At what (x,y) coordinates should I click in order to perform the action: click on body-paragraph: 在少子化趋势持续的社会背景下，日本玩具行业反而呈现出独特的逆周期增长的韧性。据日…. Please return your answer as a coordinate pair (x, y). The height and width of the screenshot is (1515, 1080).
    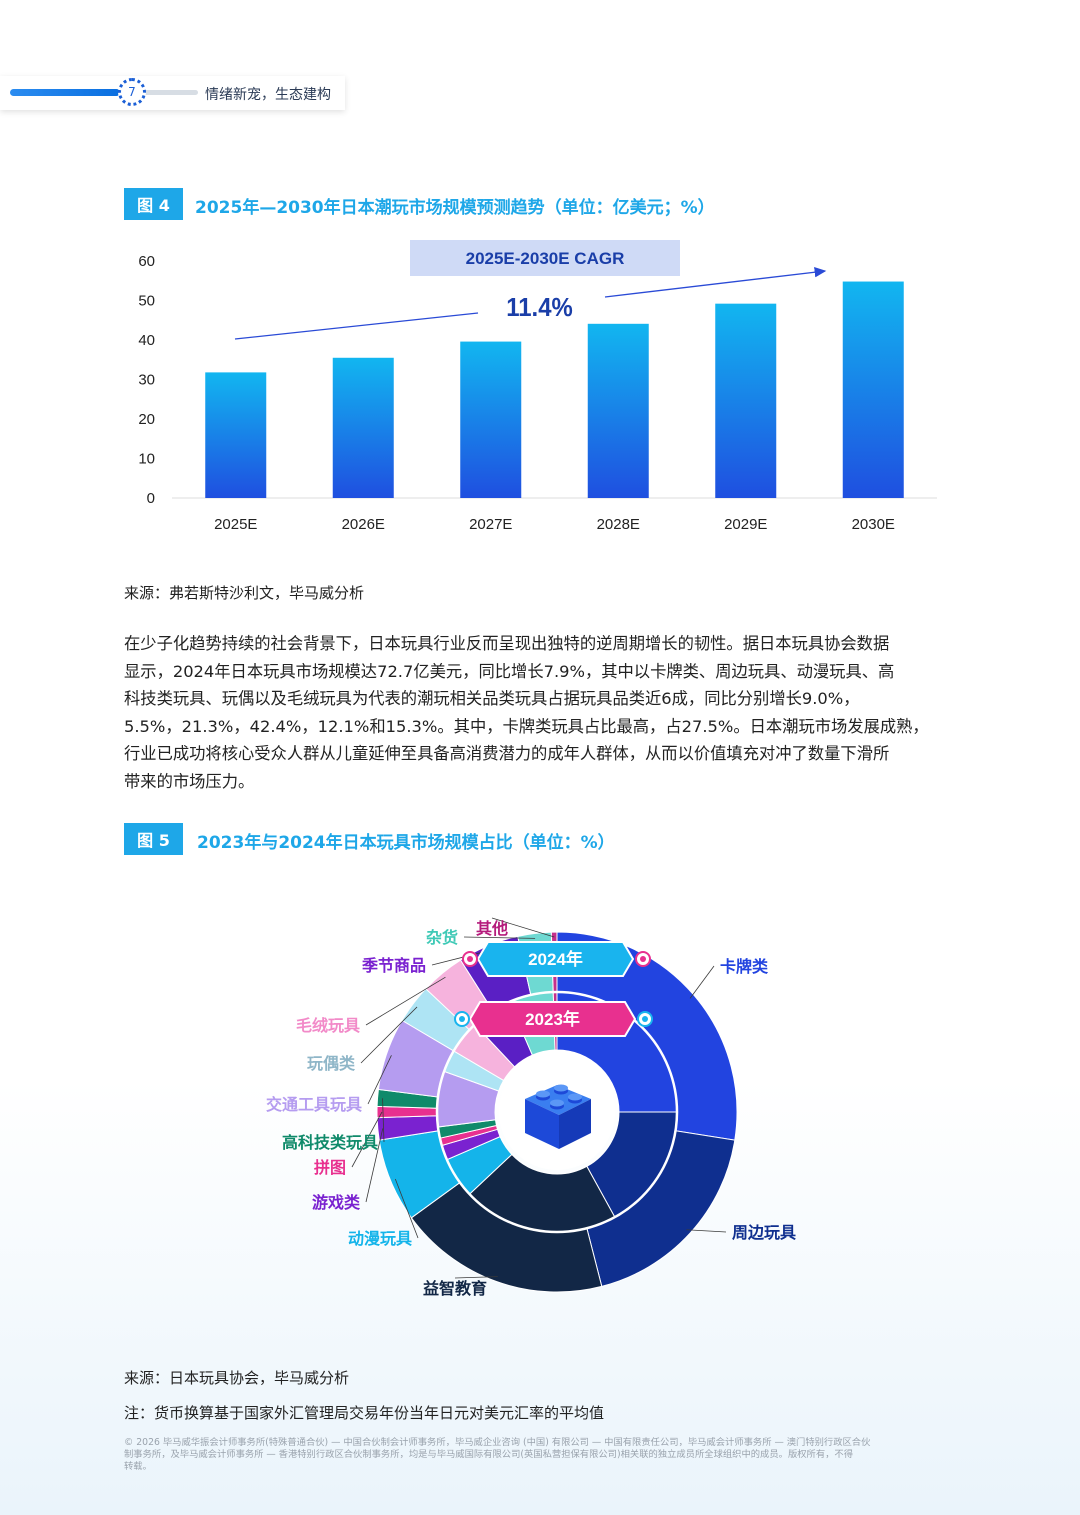
    Looking at the image, I should click on (546, 713).